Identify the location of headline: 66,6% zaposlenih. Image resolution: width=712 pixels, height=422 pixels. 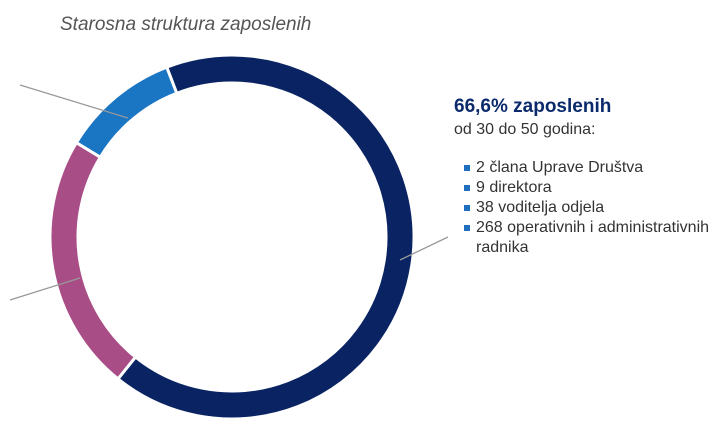
(581, 107).